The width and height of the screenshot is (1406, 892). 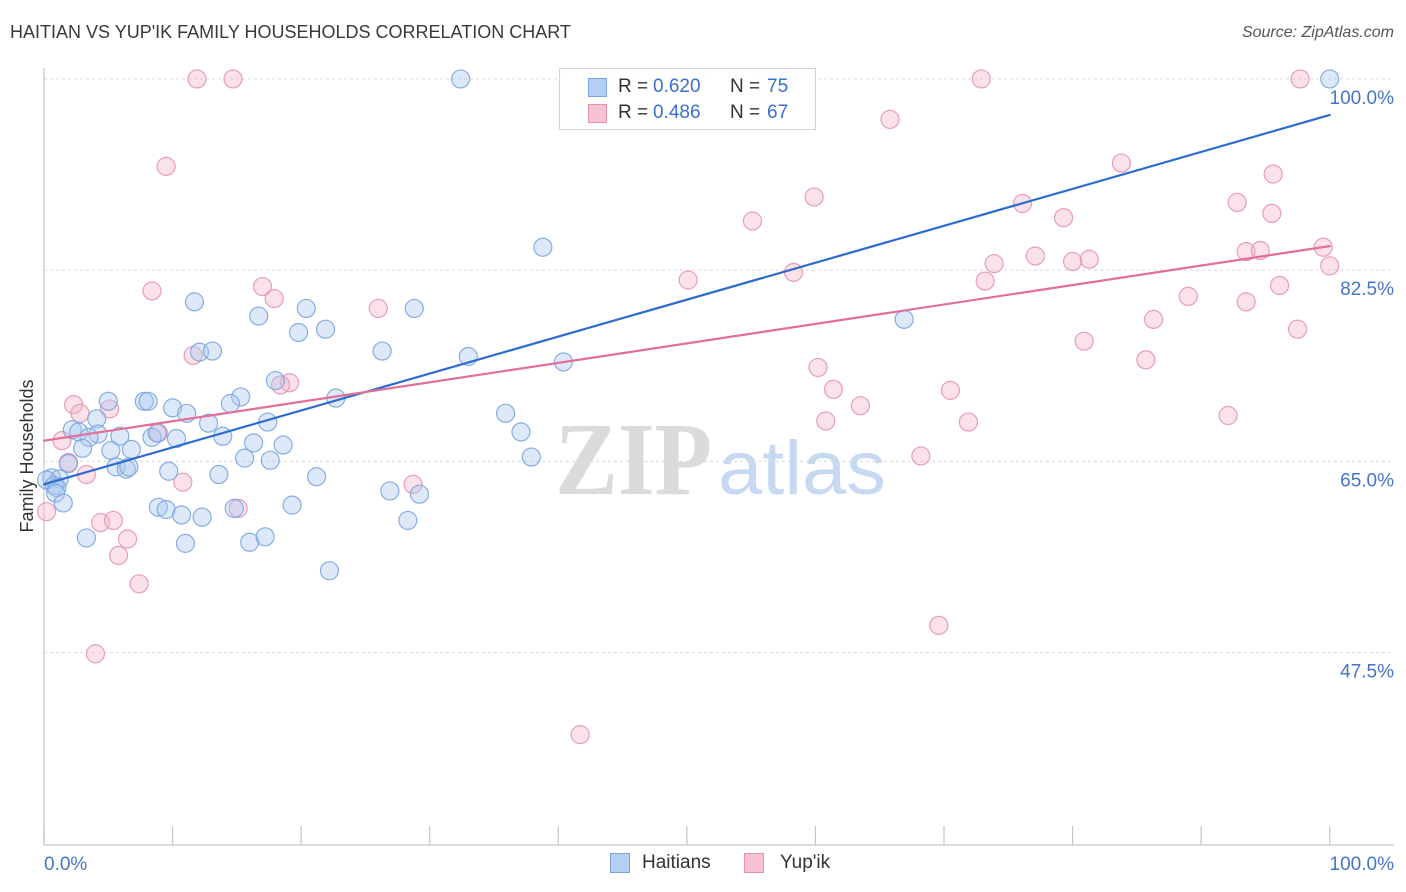 I want to click on r-label: R =, so click(x=633, y=86).